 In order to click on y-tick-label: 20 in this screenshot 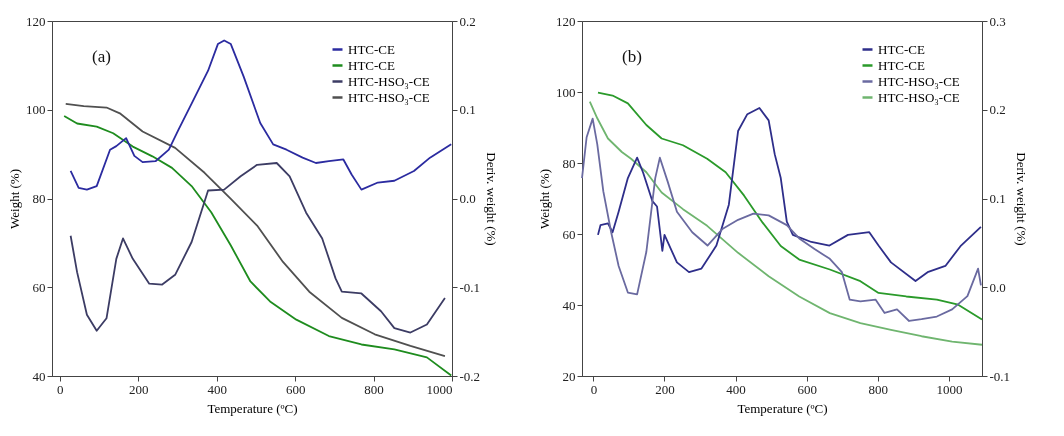, I will do `click(569, 376)`.